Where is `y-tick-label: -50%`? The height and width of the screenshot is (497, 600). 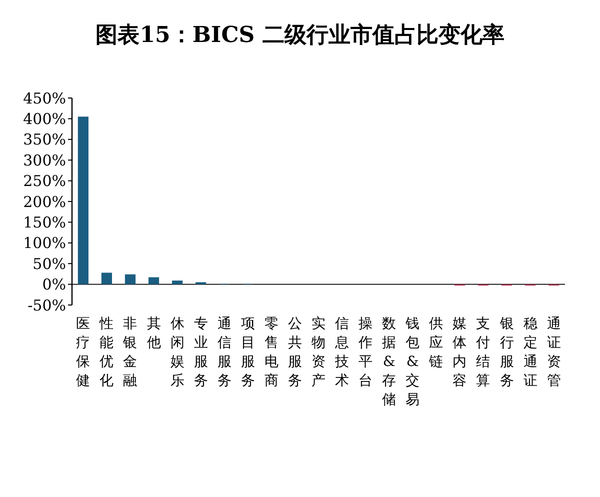
y-tick-label: -50% is located at coordinates (47, 305).